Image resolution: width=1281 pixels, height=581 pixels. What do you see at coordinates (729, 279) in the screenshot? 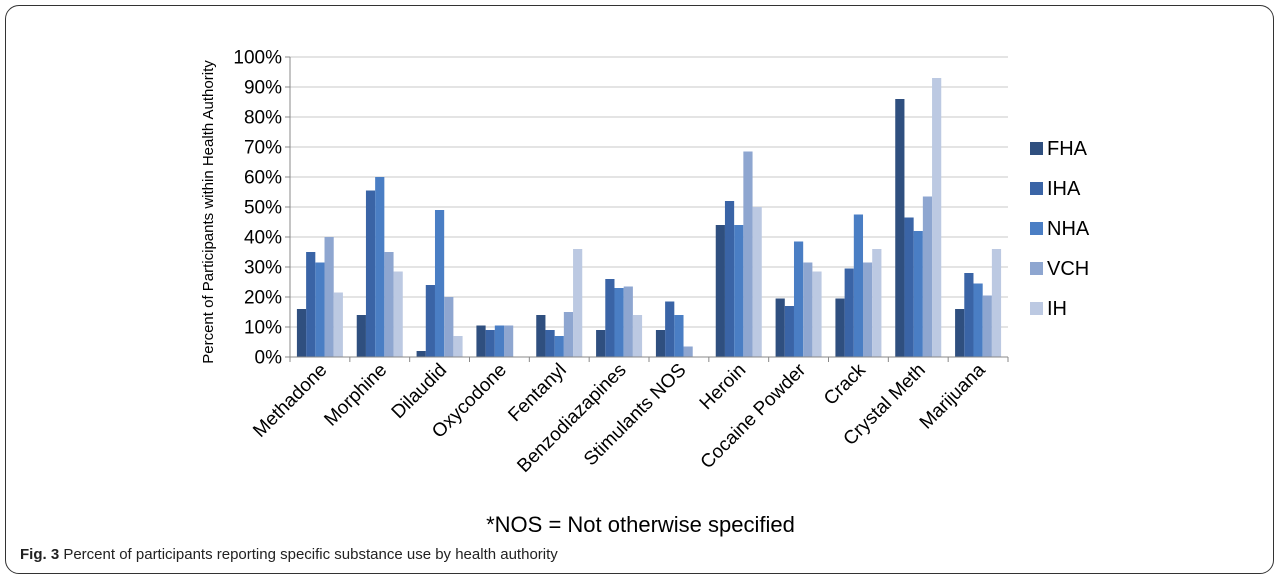
I see `bar-iha-heroin` at bounding box center [729, 279].